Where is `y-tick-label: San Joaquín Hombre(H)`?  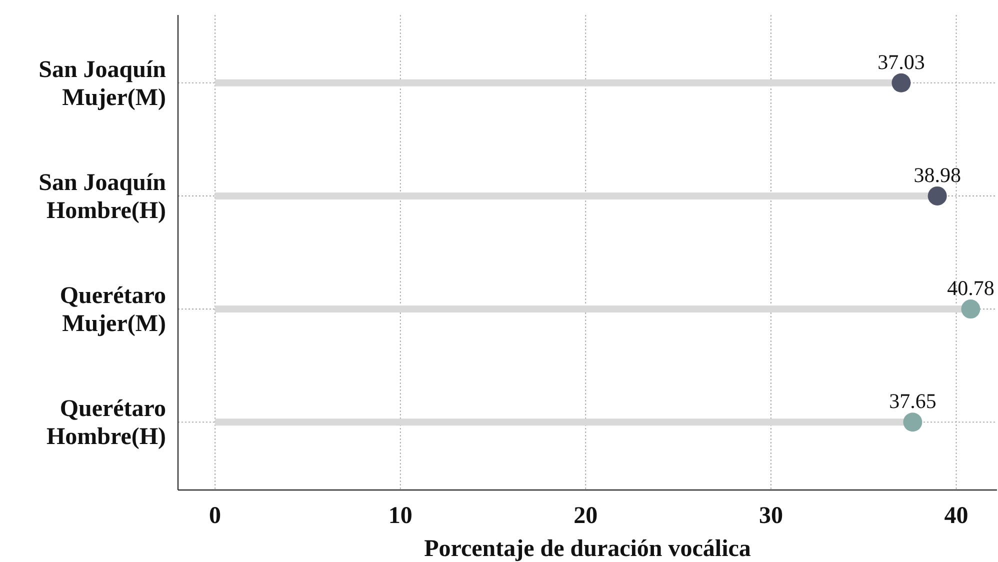
y-tick-label: San Joaquín Hombre(H) is located at coordinates (102, 197).